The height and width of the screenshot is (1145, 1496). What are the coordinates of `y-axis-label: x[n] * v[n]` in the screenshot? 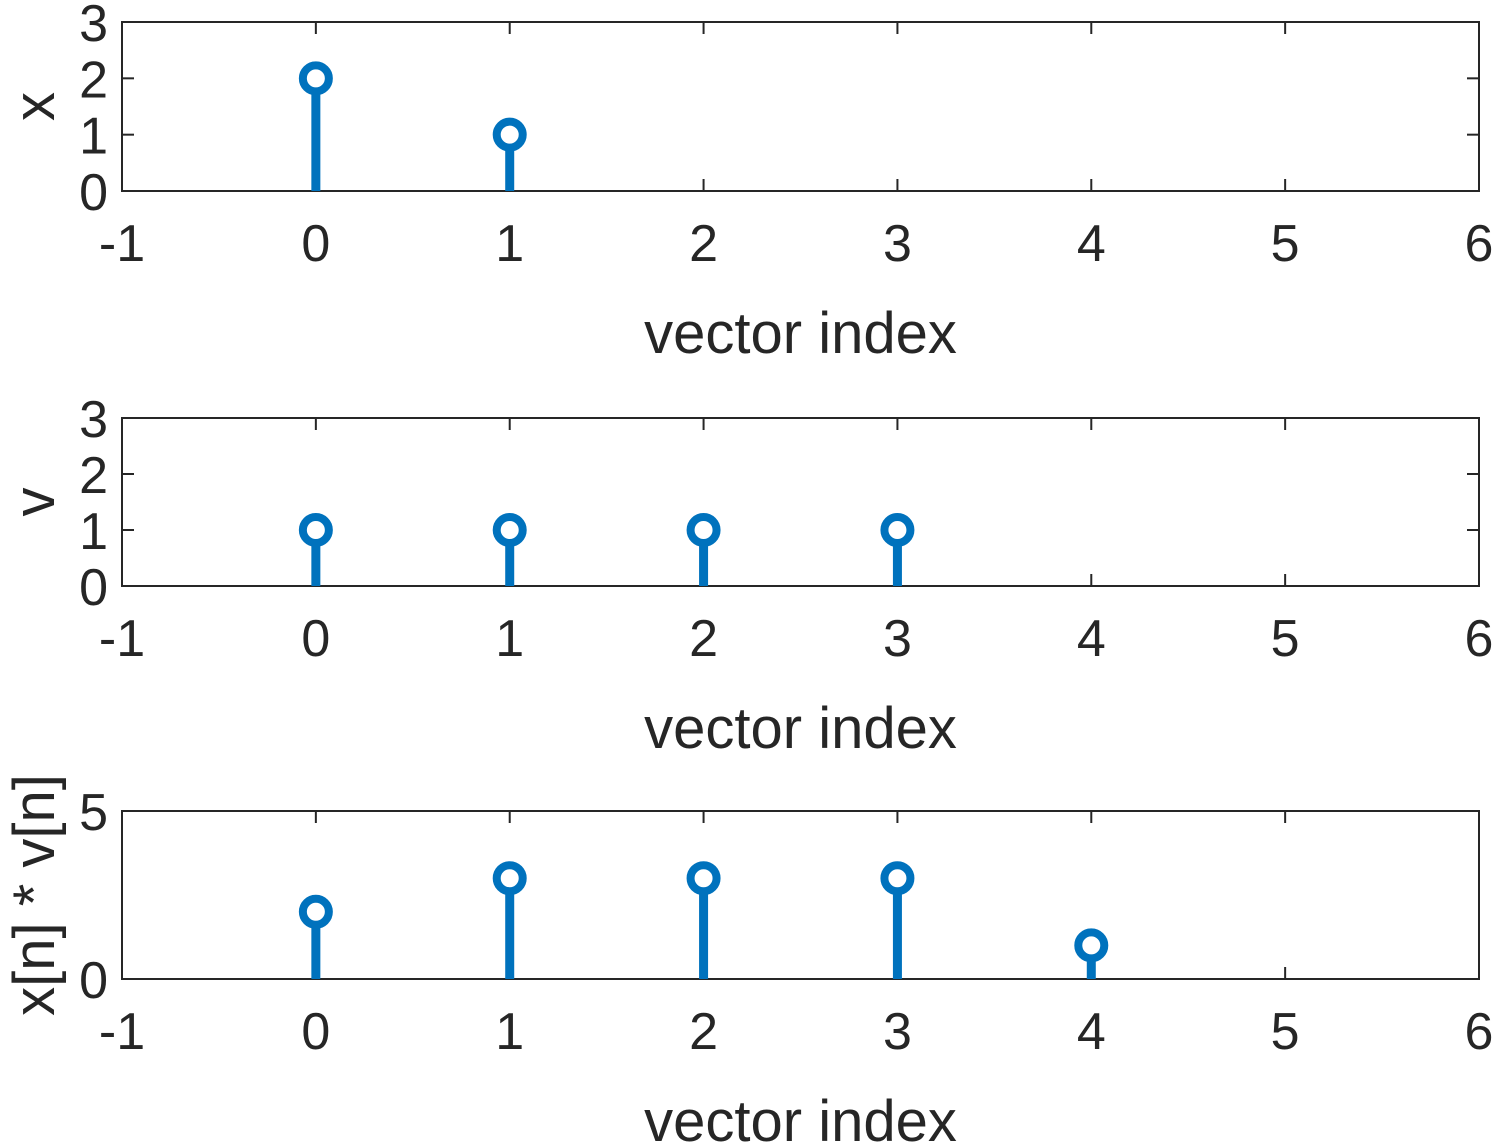 It's located at (34, 895).